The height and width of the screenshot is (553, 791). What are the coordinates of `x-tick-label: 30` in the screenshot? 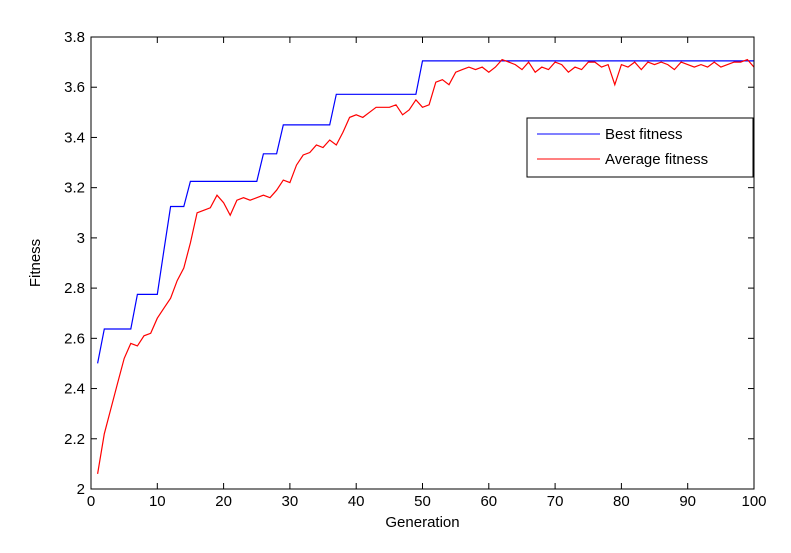 It's located at (290, 501).